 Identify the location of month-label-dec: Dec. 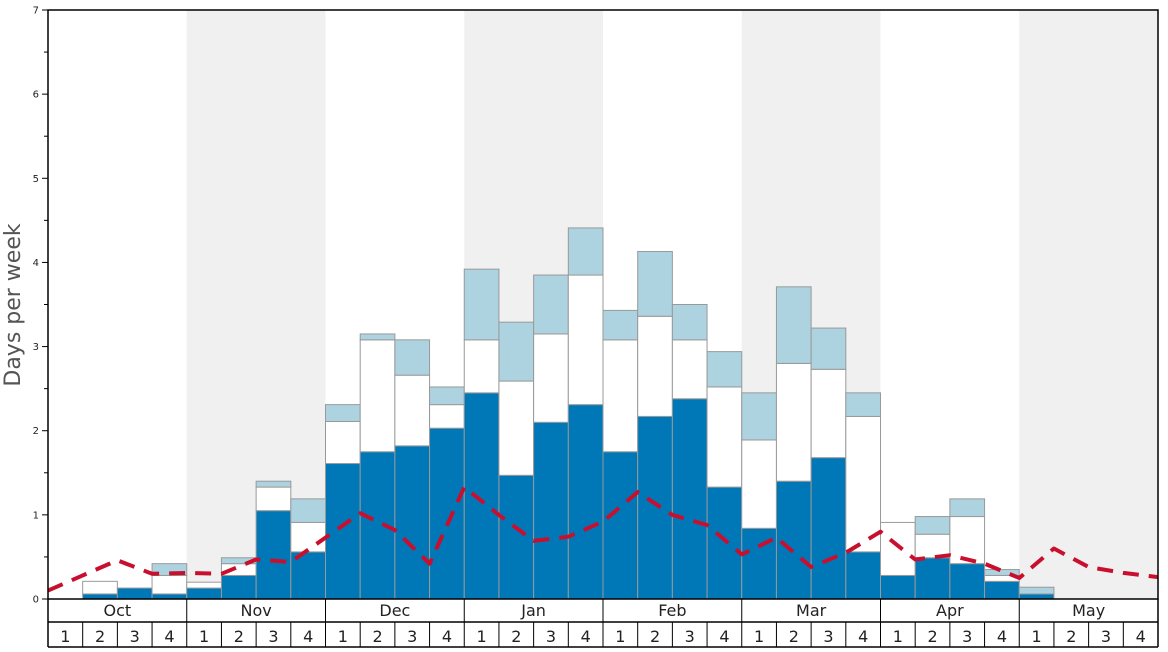
(394, 610).